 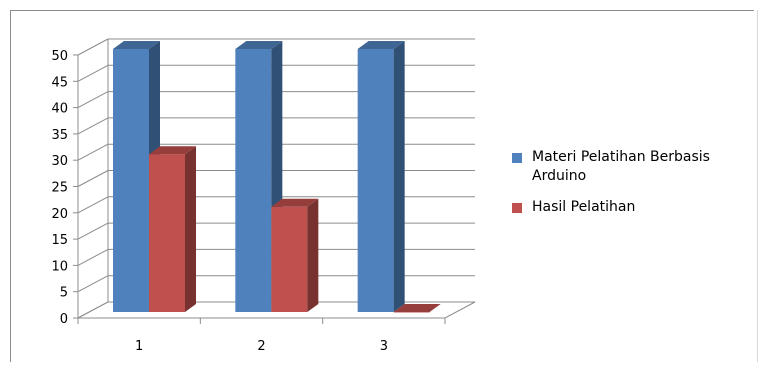 I want to click on y-tick-label-35: 35, so click(x=59, y=135).